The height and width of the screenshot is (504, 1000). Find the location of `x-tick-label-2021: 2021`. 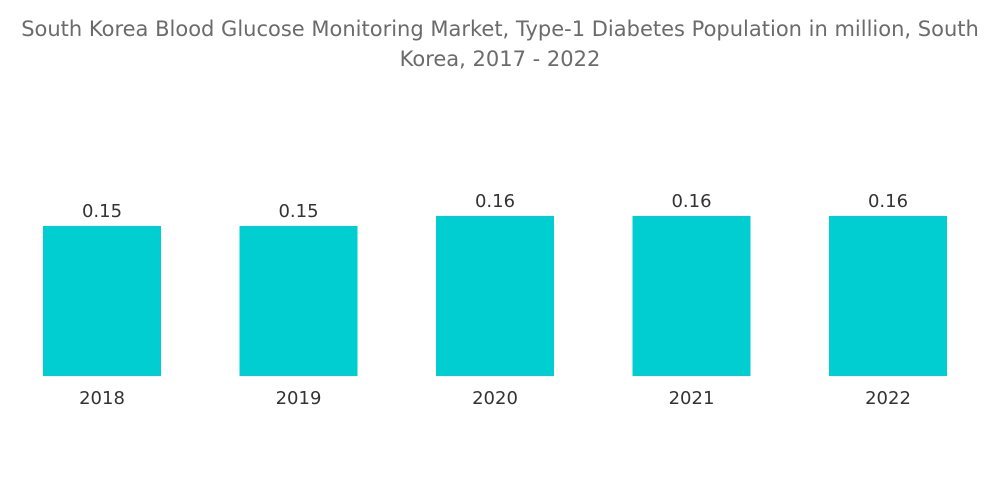

x-tick-label-2021: 2021 is located at coordinates (692, 398).